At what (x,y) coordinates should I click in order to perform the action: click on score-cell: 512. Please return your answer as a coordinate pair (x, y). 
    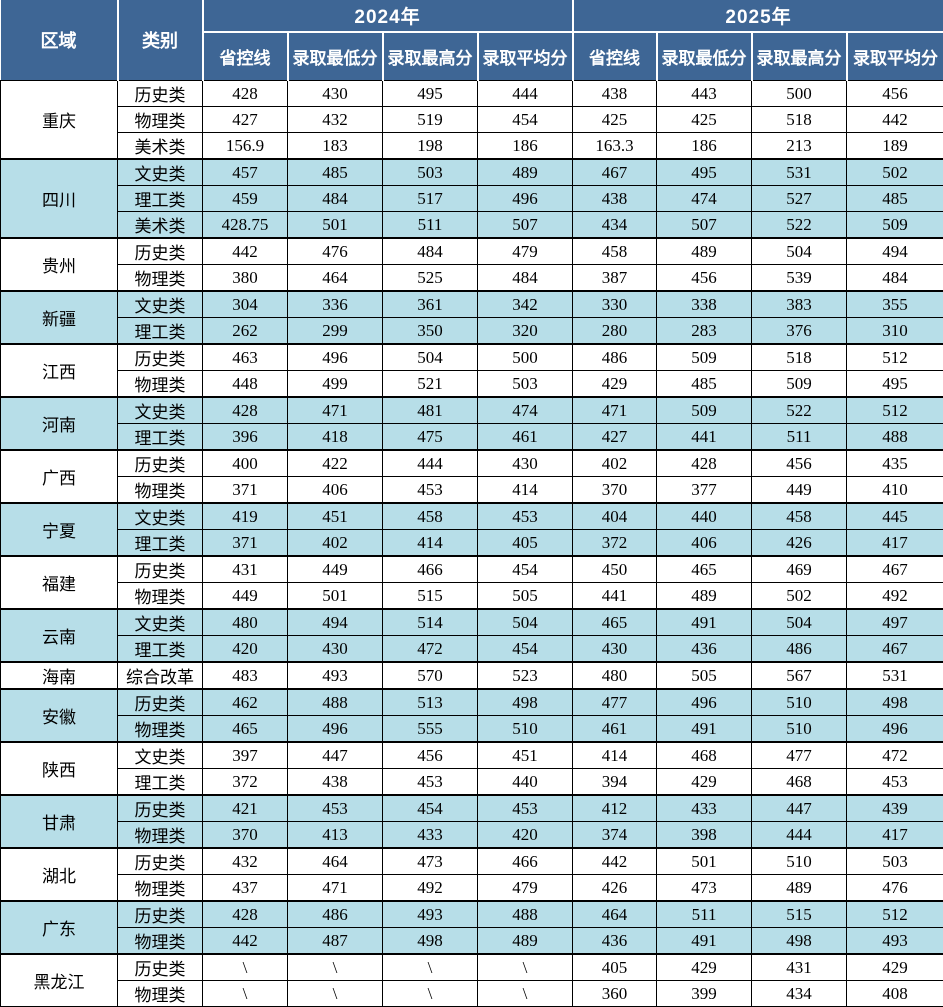
    Looking at the image, I should click on (895, 410).